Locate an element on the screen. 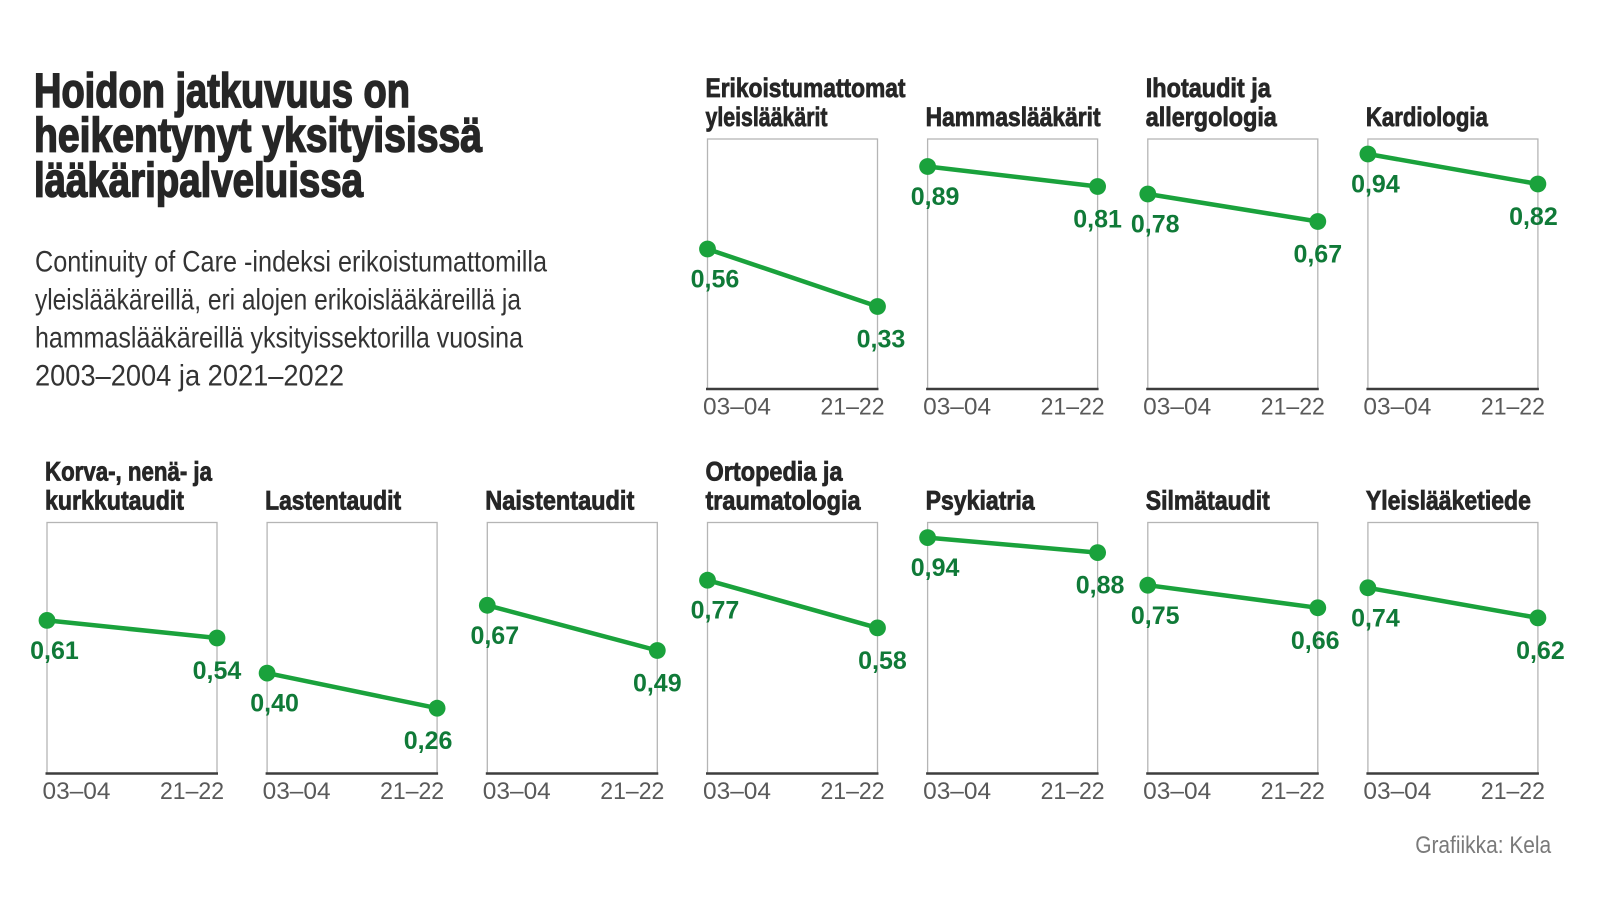  svg-text: 0,66 is located at coordinates (1315, 641).